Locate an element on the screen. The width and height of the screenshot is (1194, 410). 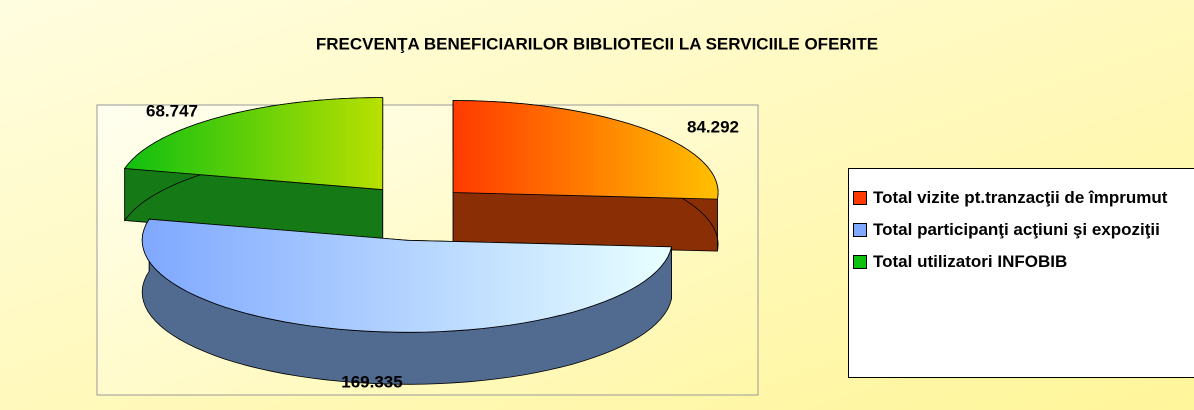
data-label: 68.747 is located at coordinates (172, 110).